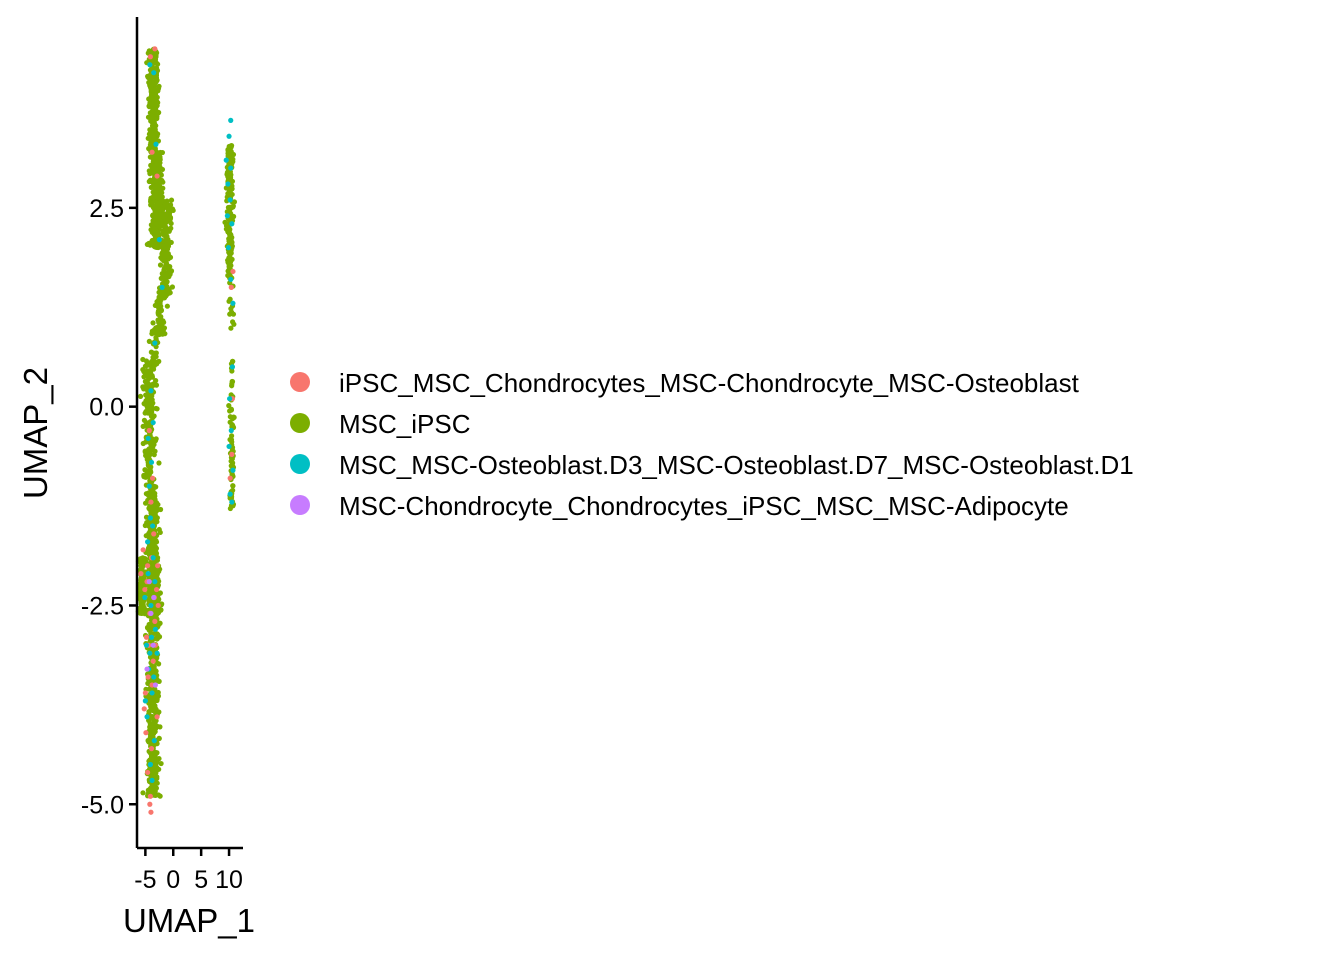  I want to click on x-tick-label: -5, so click(145, 880).